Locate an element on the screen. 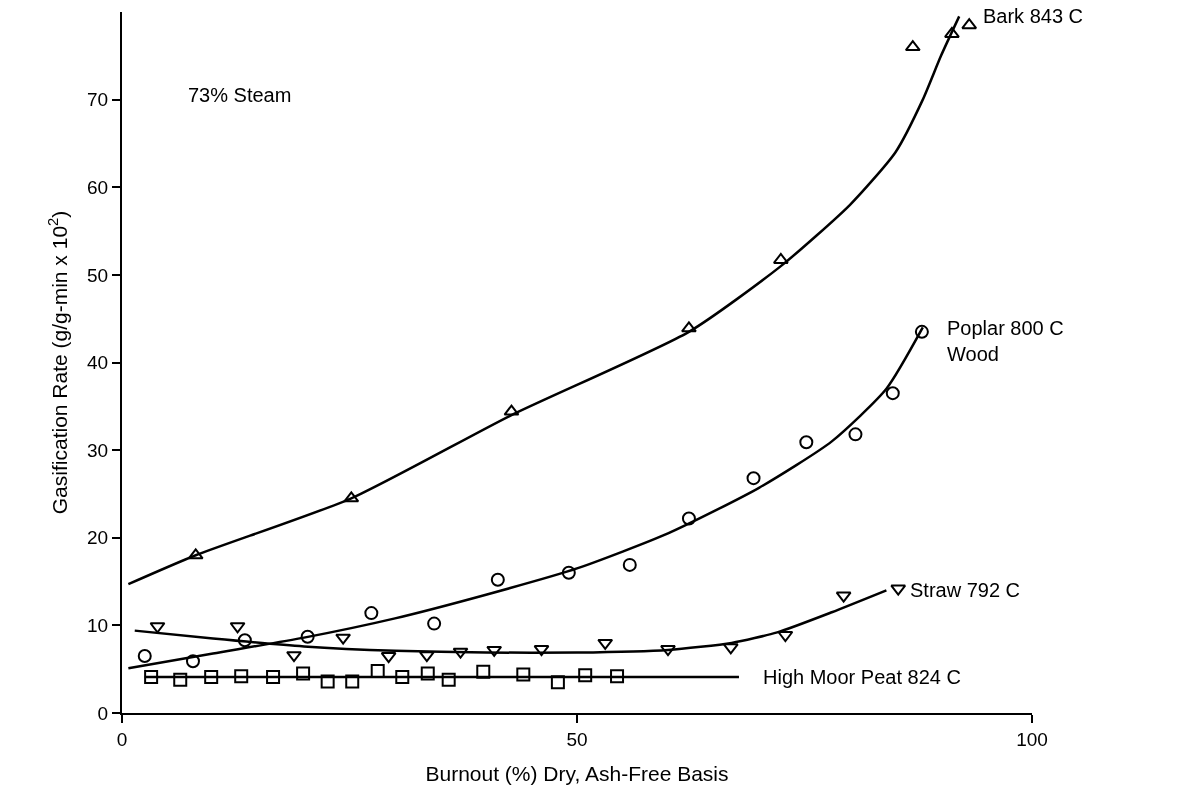  y-tick-label: 30 is located at coordinates (98, 450).